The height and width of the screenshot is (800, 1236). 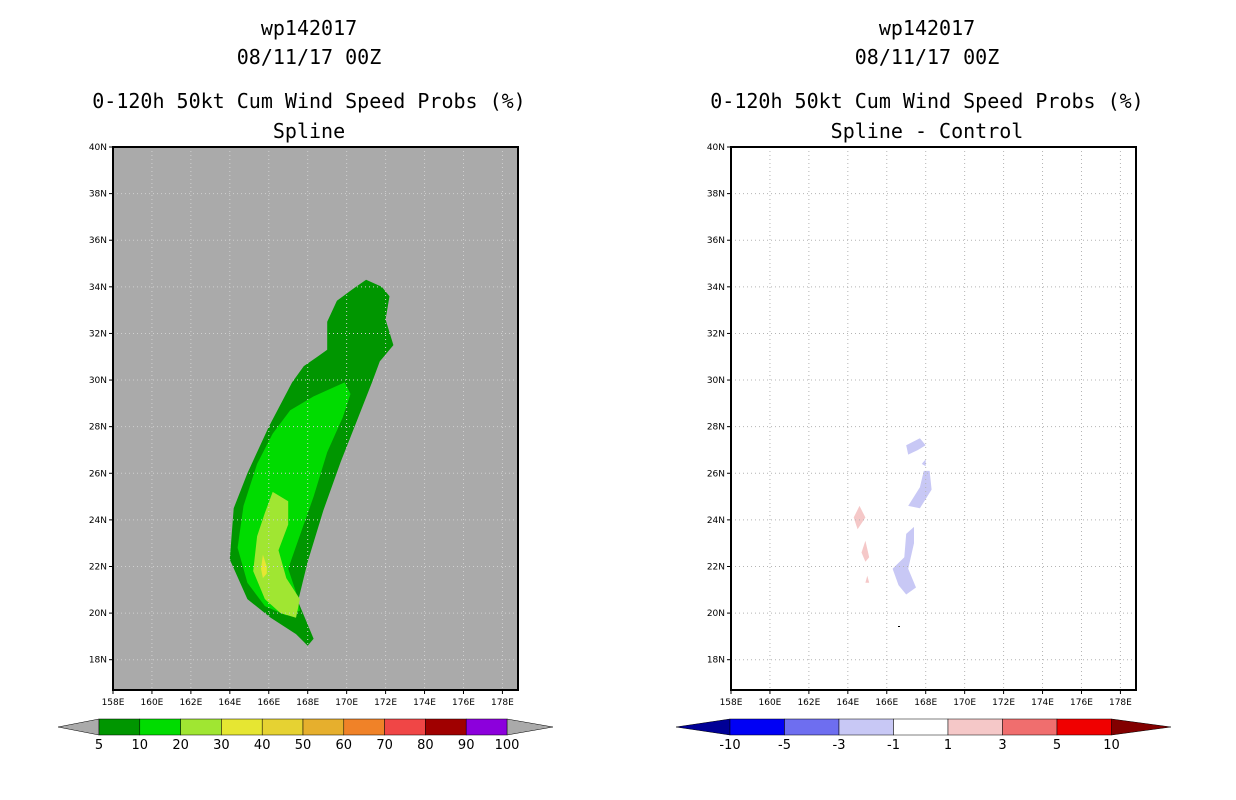 I want to click on y-tick-label: 22N, so click(x=716, y=567).